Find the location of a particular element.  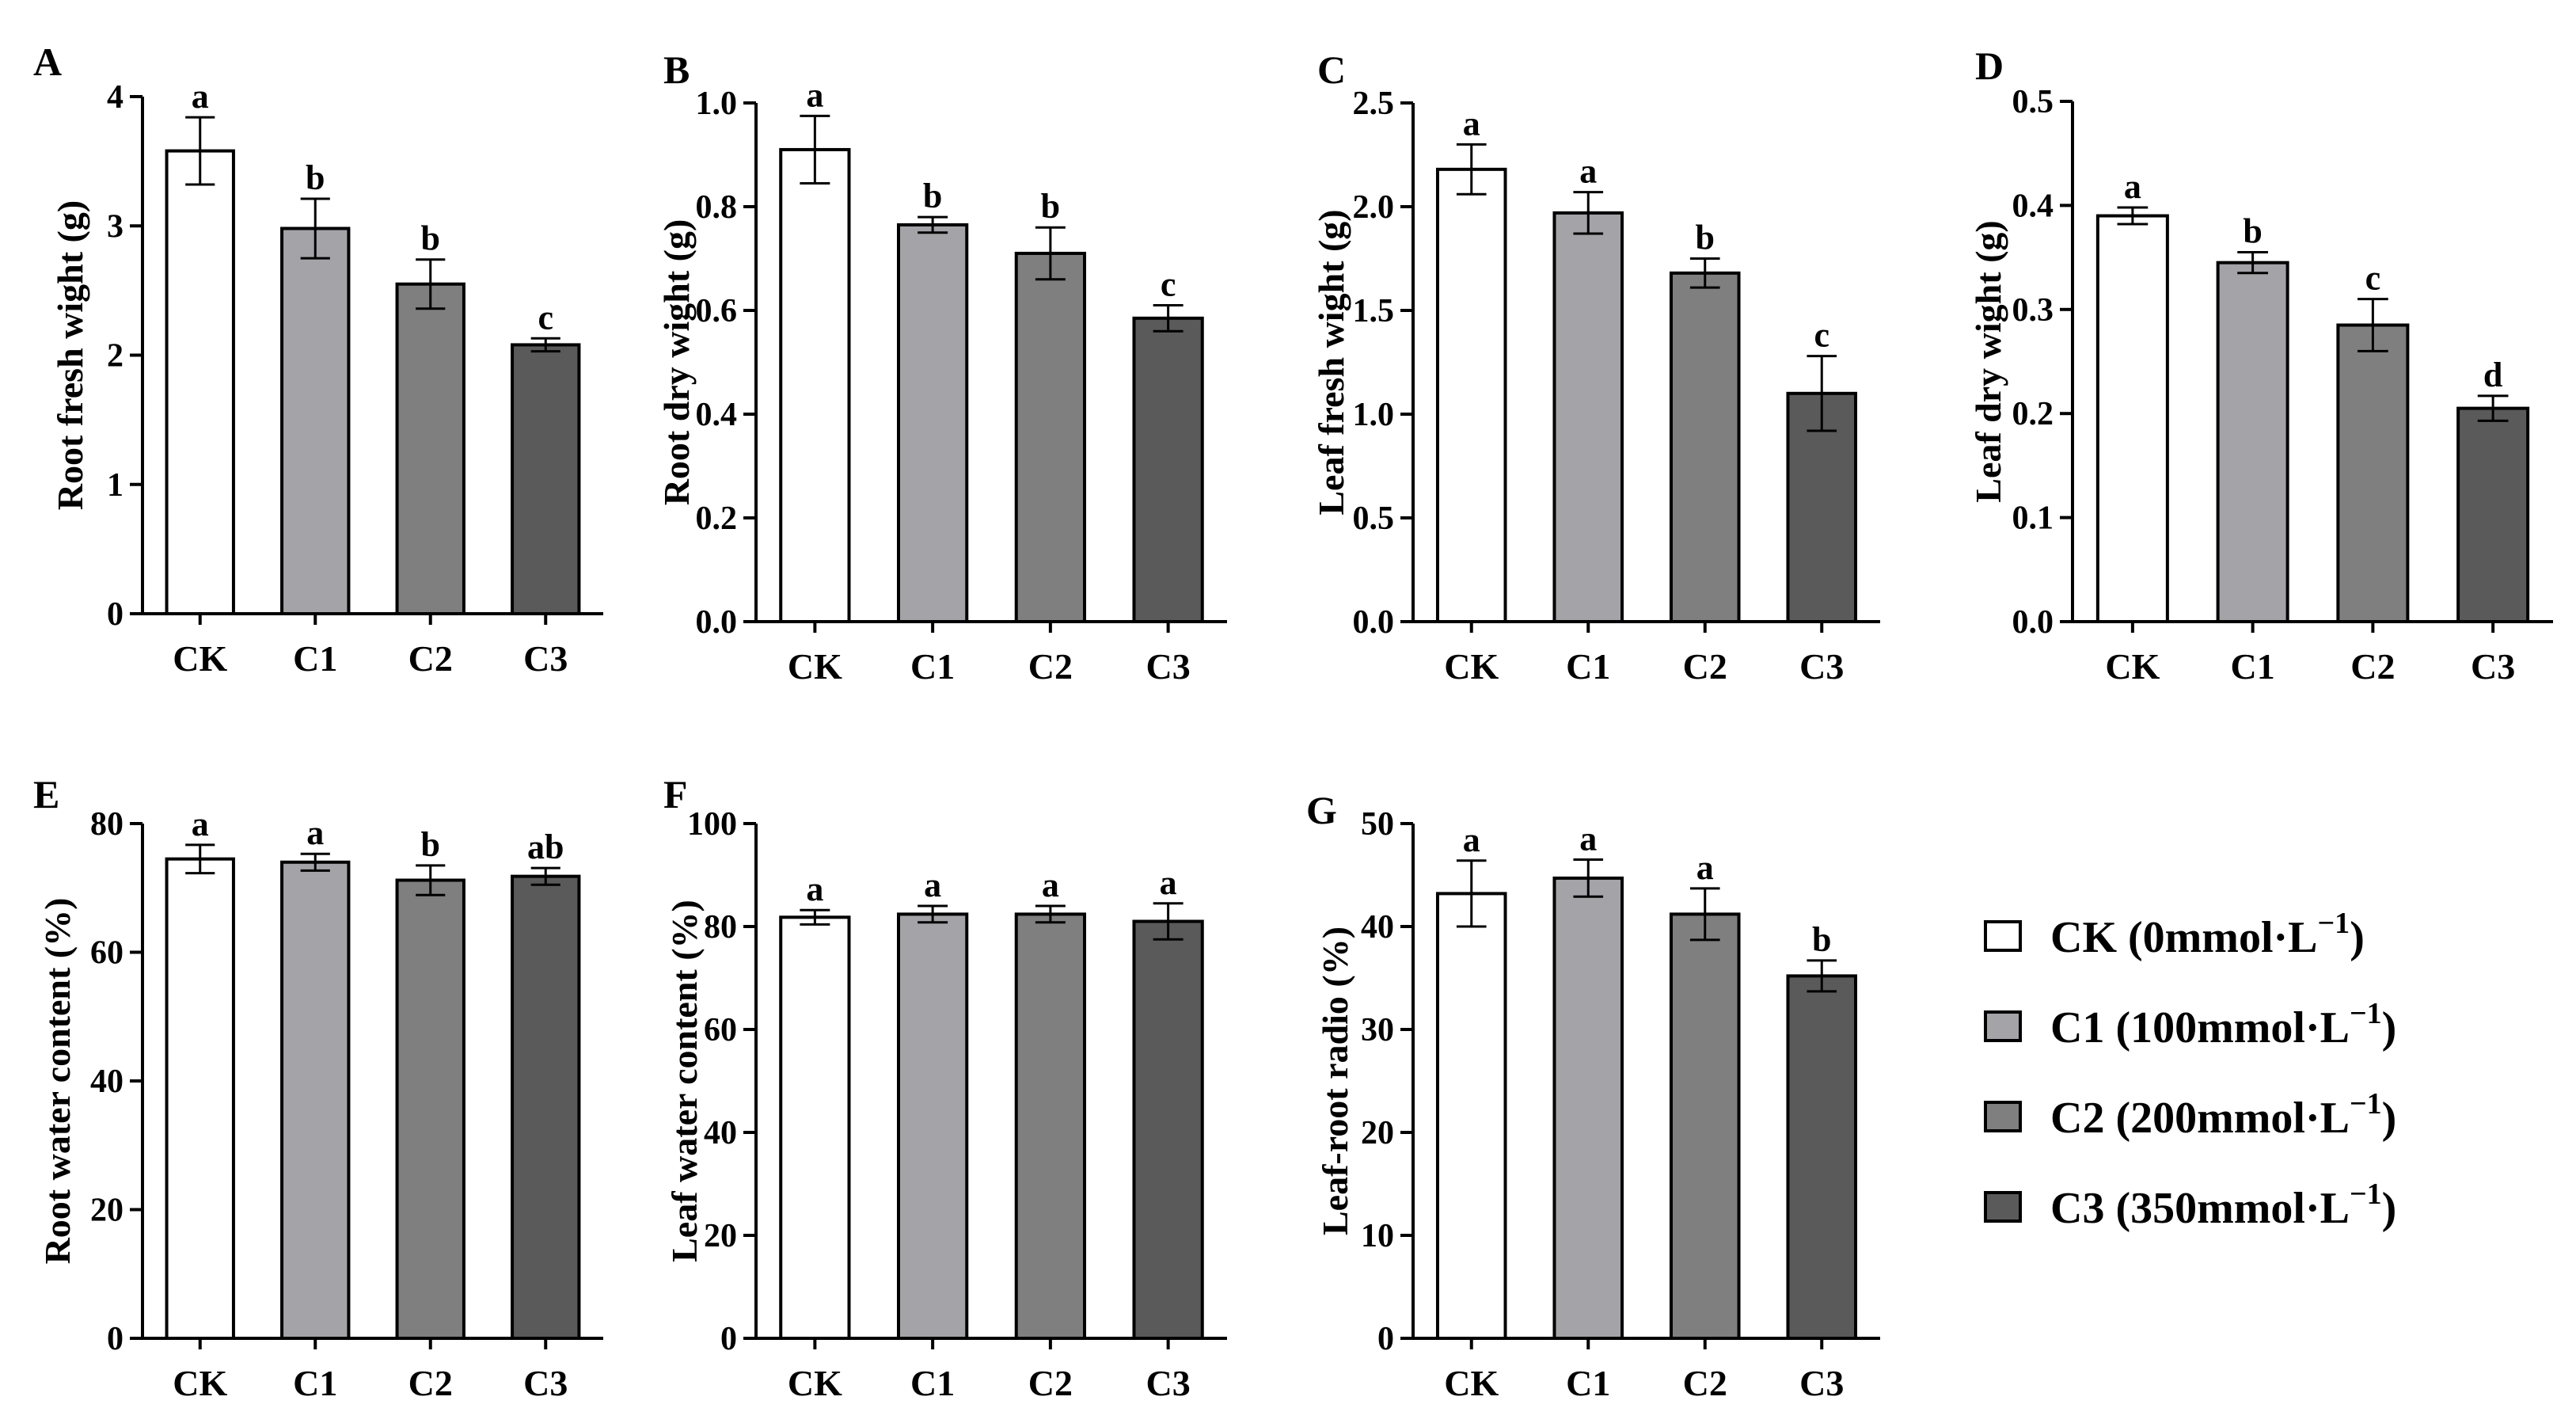

bar-a-c1 is located at coordinates (315, 420).